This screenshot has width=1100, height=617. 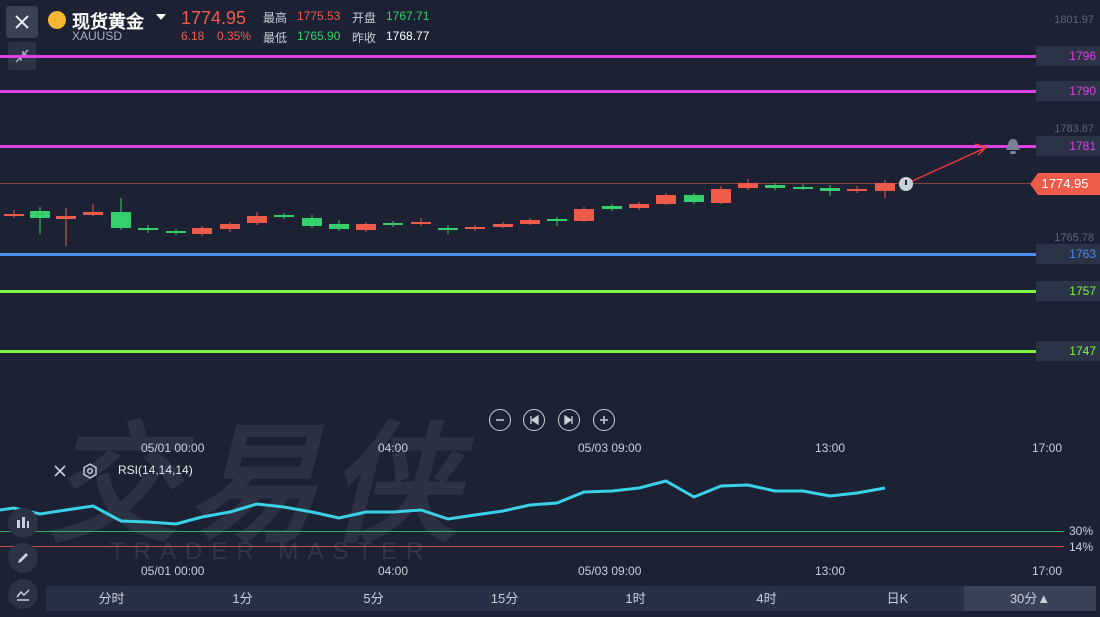 What do you see at coordinates (1047, 571) in the screenshot?
I see `rsi-time-label: 17:00` at bounding box center [1047, 571].